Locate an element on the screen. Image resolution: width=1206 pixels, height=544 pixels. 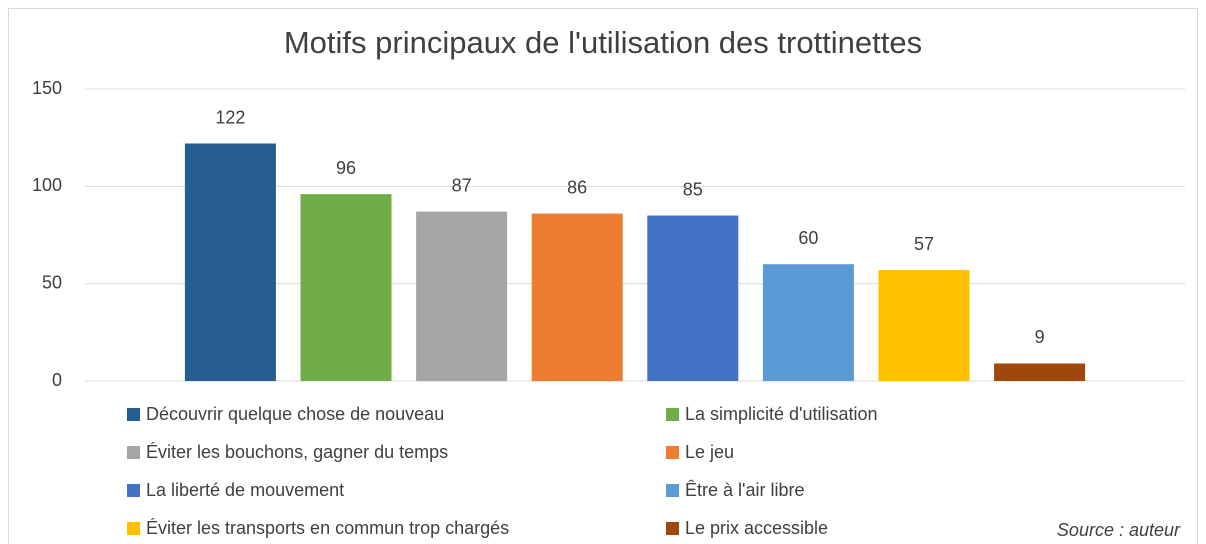
y-tick-label: 50 is located at coordinates (52, 282).